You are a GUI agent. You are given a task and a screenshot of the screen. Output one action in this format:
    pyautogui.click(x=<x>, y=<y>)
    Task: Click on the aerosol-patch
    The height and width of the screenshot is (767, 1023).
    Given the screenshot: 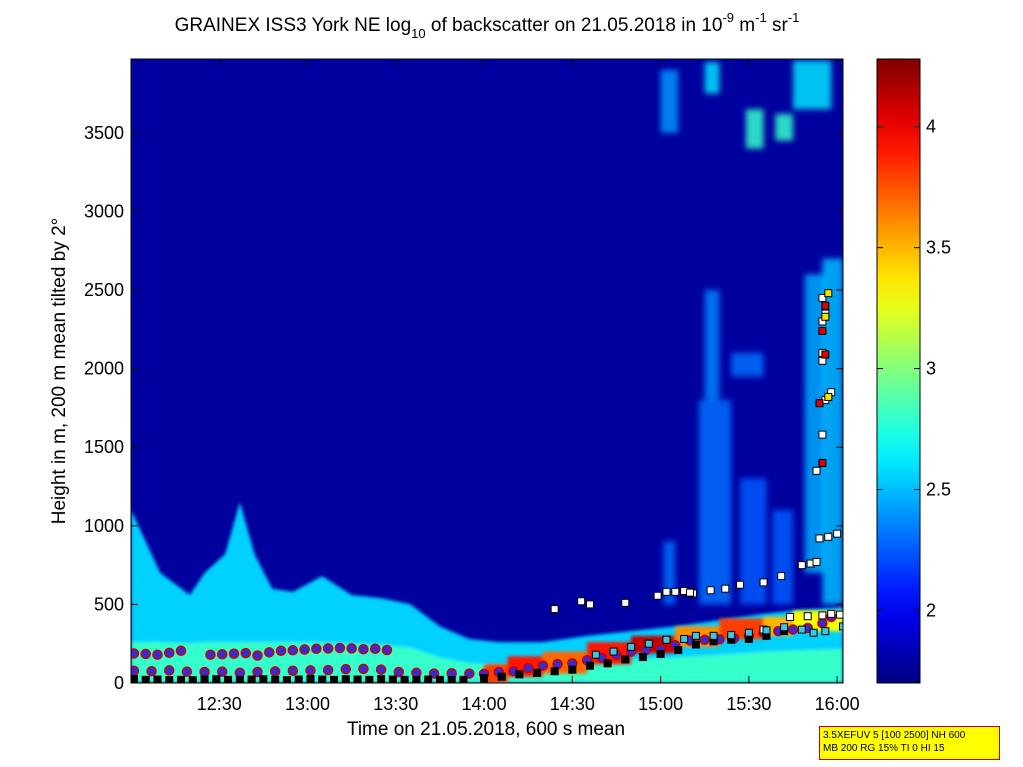 What is the action you would take?
    pyautogui.click(x=741, y=628)
    